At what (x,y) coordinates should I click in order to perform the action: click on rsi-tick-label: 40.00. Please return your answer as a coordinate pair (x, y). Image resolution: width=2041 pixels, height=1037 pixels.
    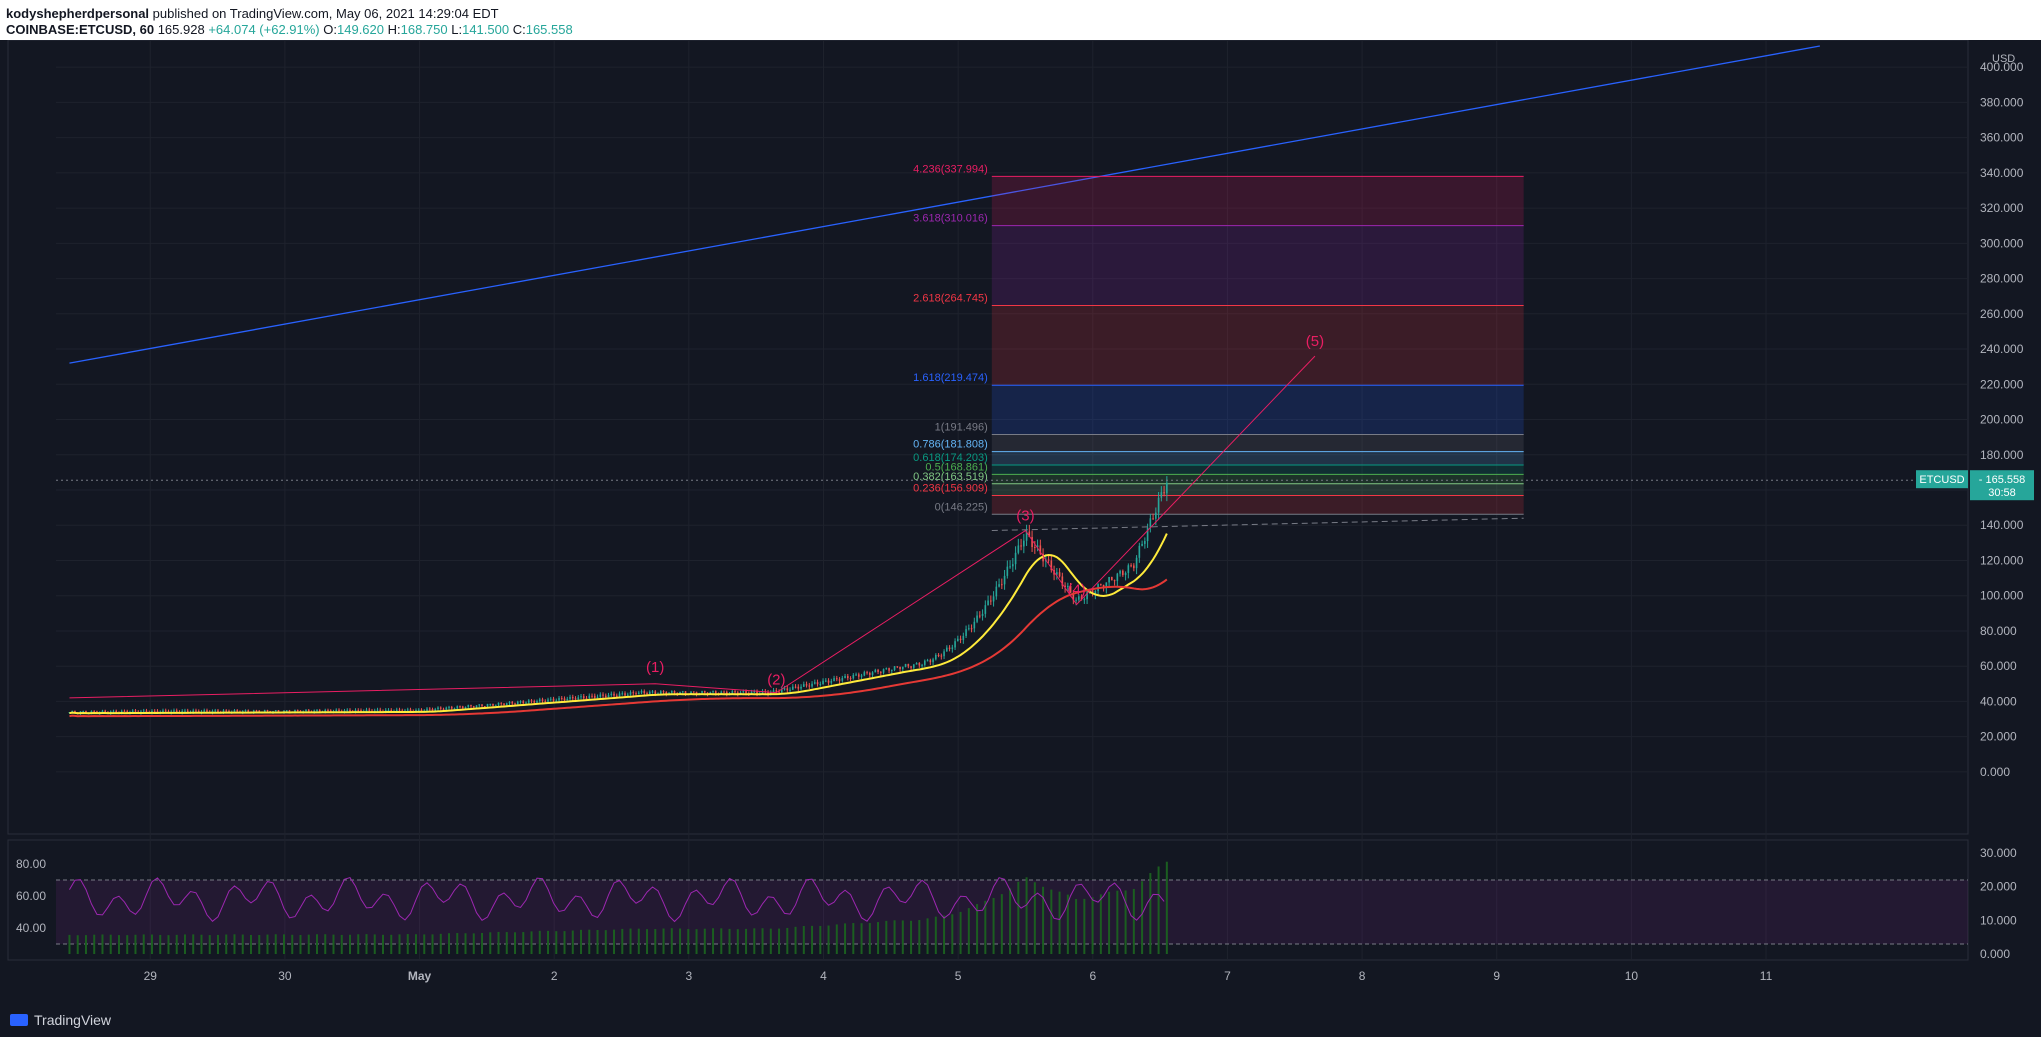
    Looking at the image, I should click on (31, 928).